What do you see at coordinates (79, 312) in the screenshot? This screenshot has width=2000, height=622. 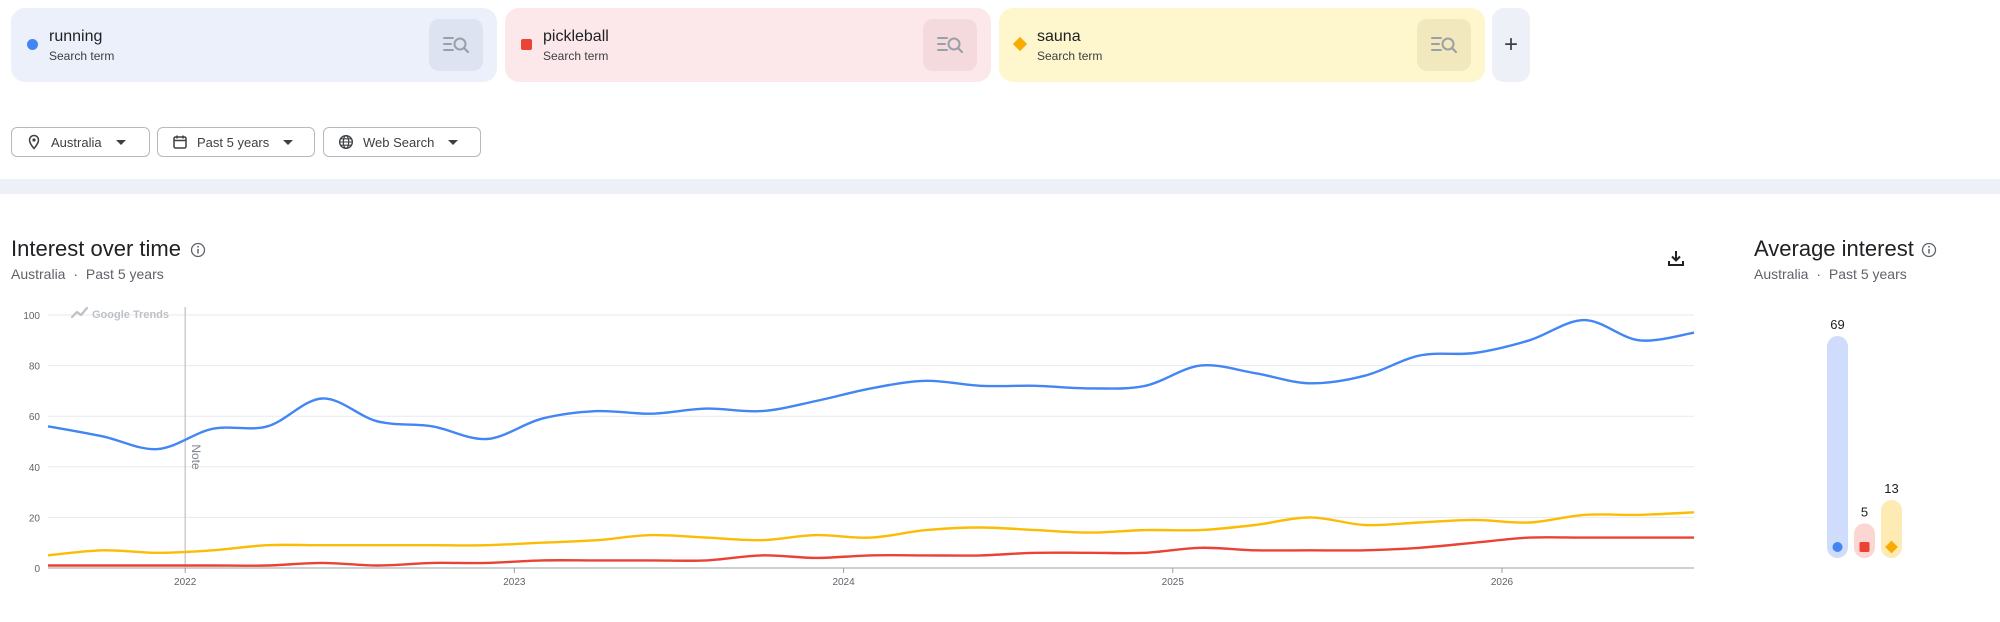 I see `trends-logo-icon` at bounding box center [79, 312].